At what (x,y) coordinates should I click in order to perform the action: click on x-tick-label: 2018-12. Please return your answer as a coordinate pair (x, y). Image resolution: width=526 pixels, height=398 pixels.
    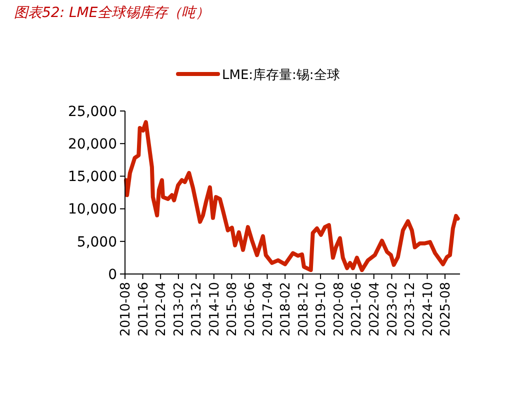
    Looking at the image, I should click on (304, 309).